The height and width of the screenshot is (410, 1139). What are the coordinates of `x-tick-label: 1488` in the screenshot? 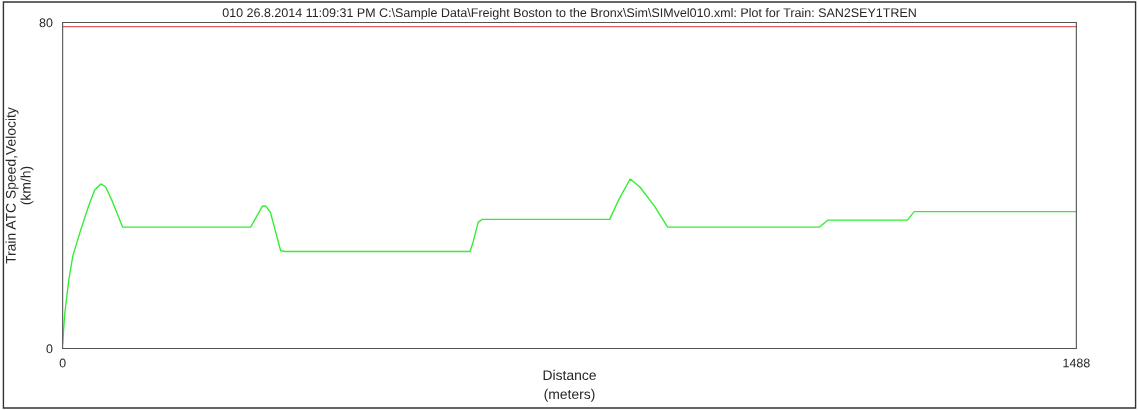 It's located at (1076, 363).